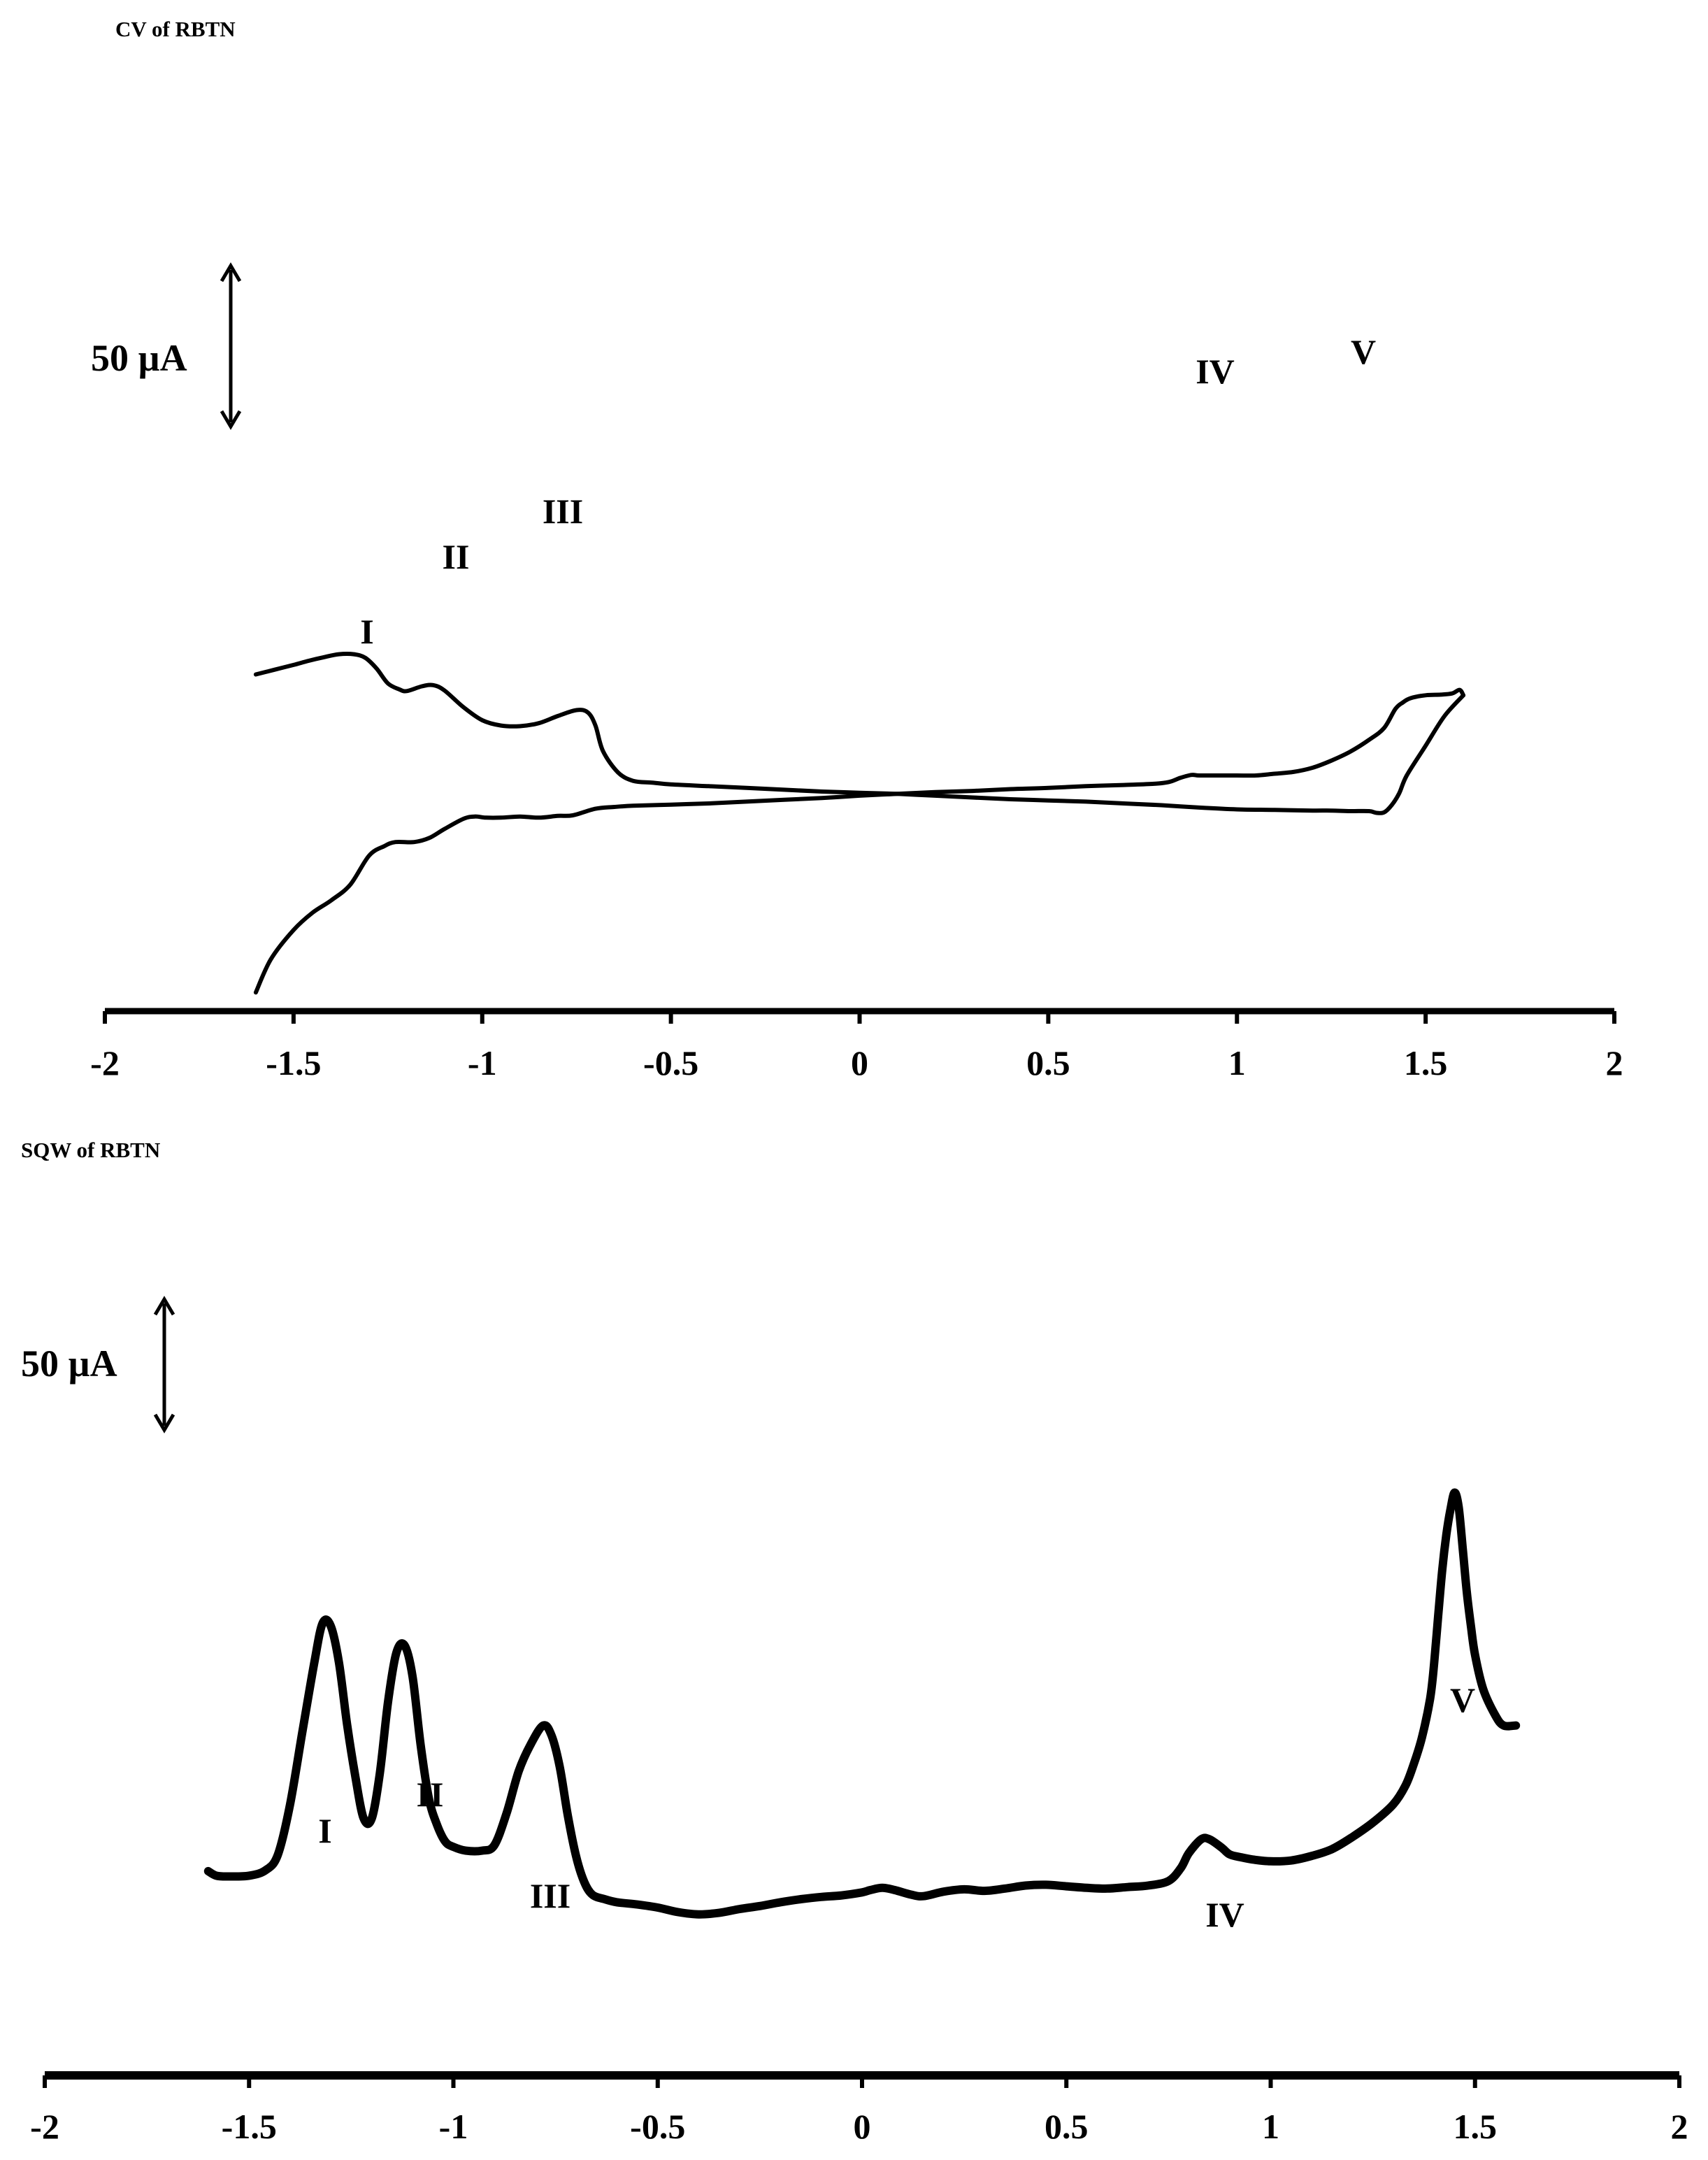 The height and width of the screenshot is (2160, 1708). I want to click on series-group, so click(859, 823).